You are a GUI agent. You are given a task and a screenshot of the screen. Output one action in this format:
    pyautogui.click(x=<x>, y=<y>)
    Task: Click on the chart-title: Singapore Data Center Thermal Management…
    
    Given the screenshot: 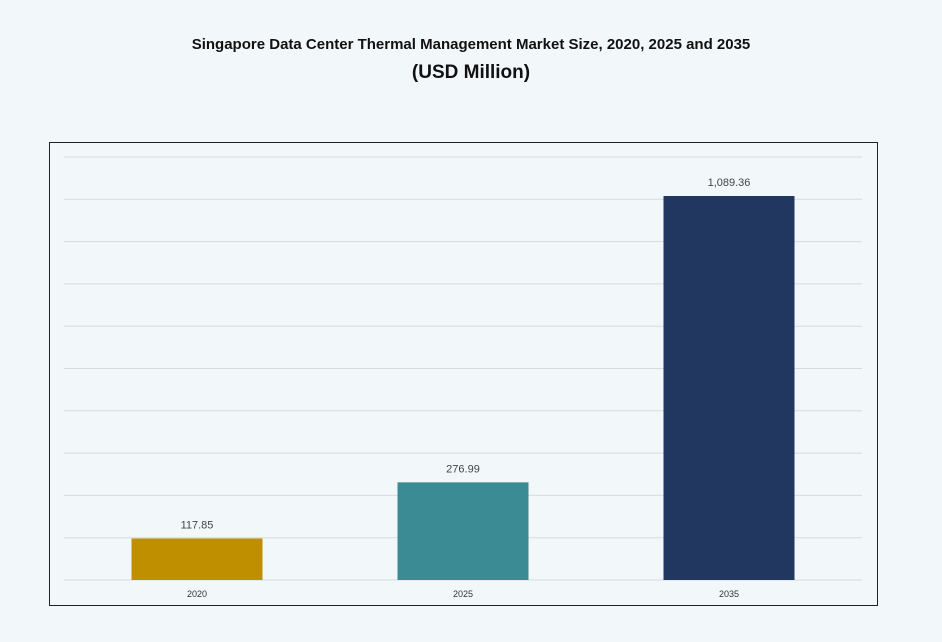 What is the action you would take?
    pyautogui.click(x=471, y=44)
    